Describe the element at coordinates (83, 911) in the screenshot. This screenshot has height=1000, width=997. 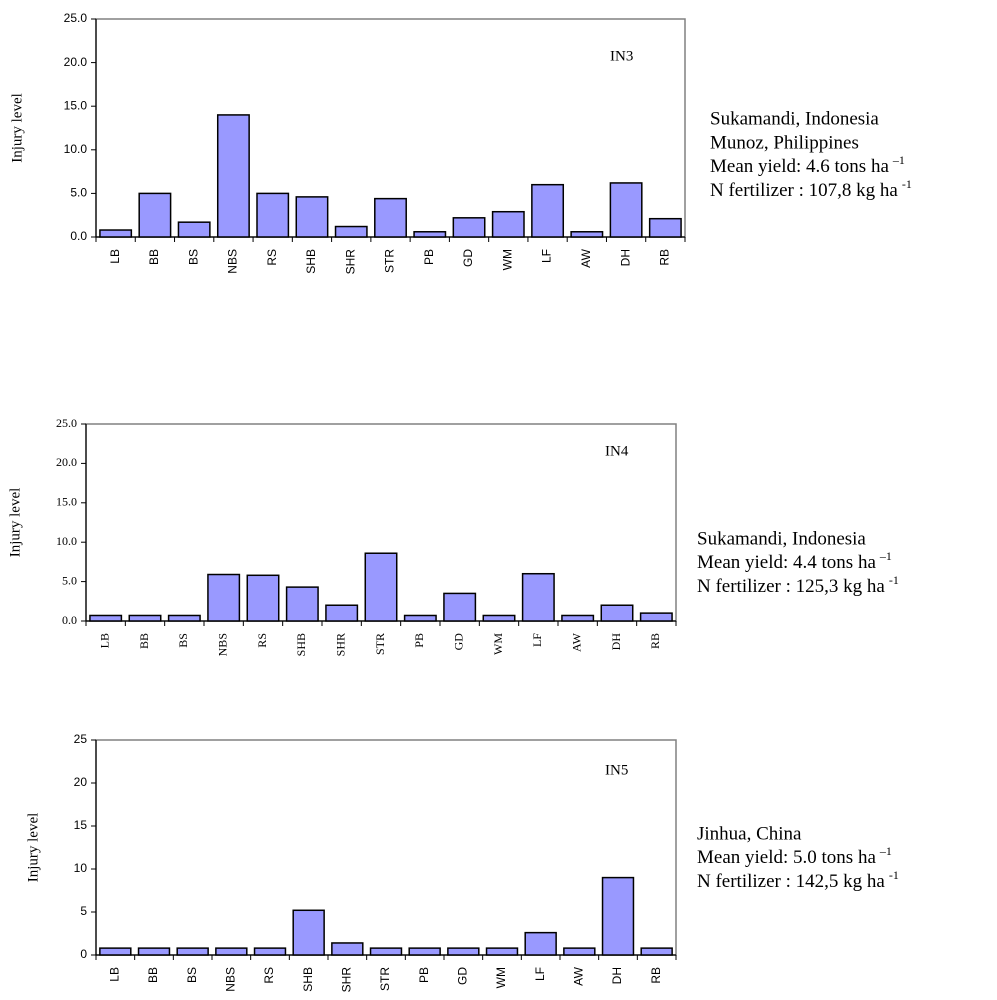
I see `y-tick-label: 5` at that location.